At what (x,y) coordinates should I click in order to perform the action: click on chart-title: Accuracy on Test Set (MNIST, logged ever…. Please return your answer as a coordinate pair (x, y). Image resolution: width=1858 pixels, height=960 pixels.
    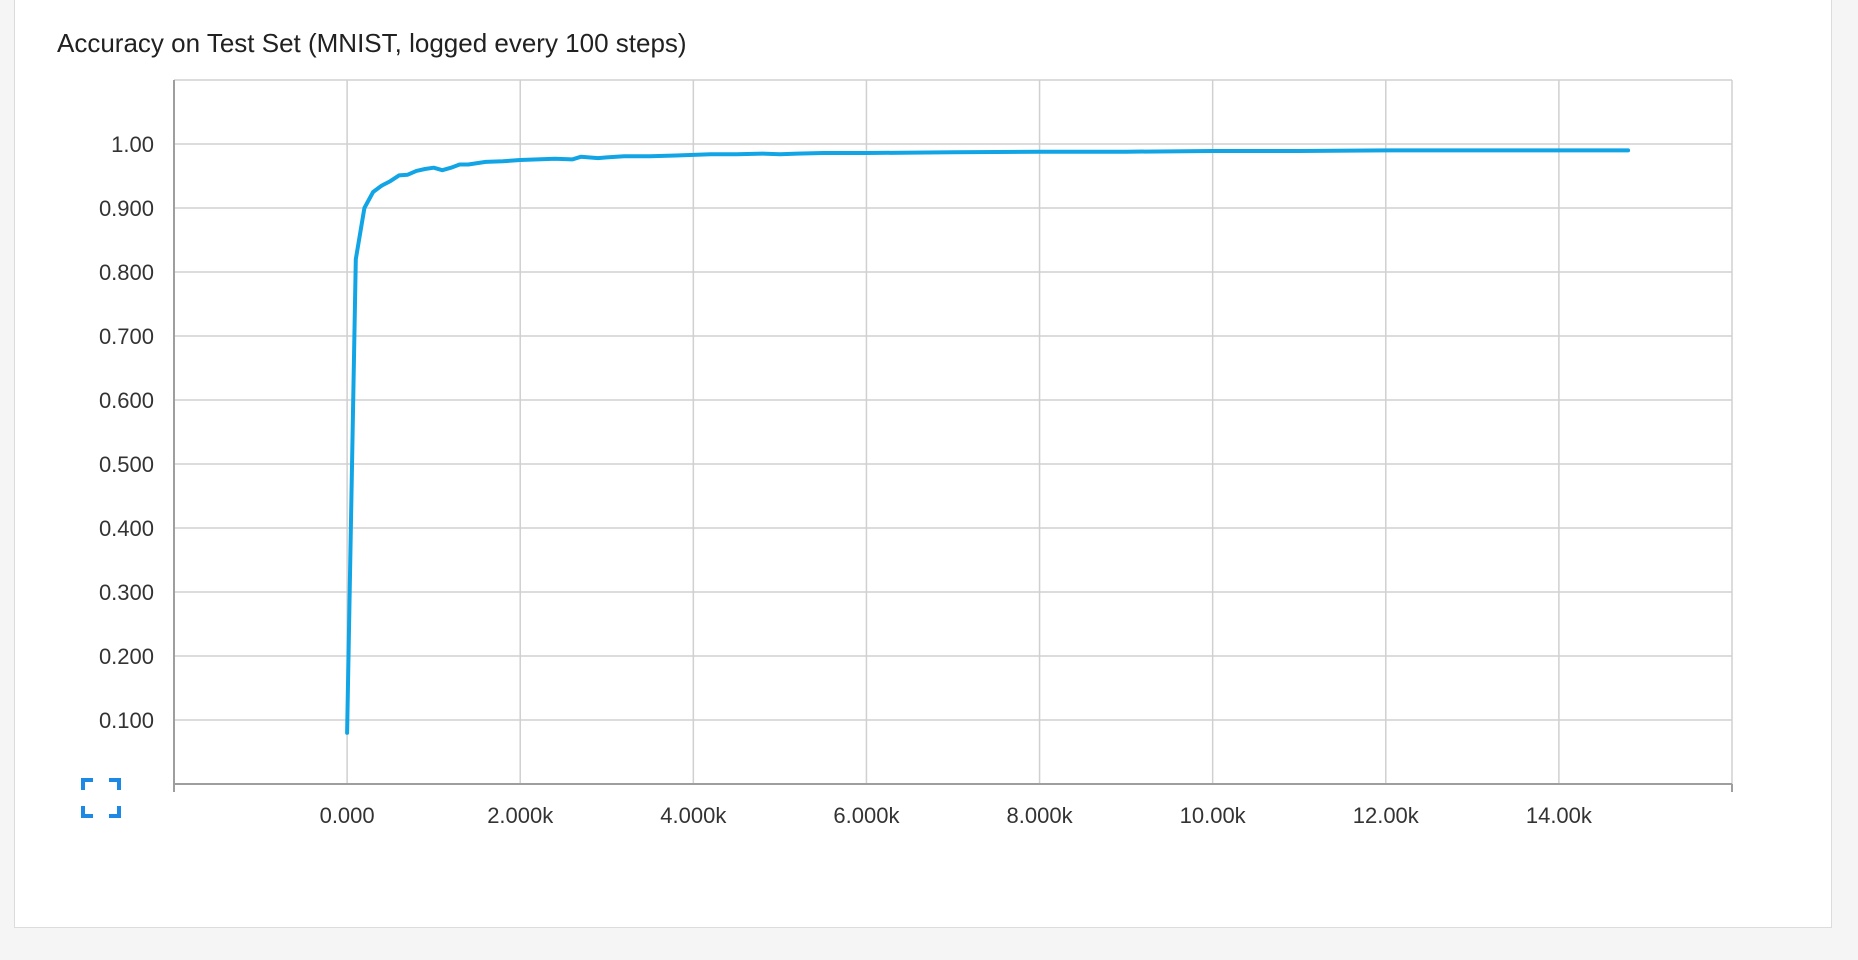
    Looking at the image, I should click on (372, 43).